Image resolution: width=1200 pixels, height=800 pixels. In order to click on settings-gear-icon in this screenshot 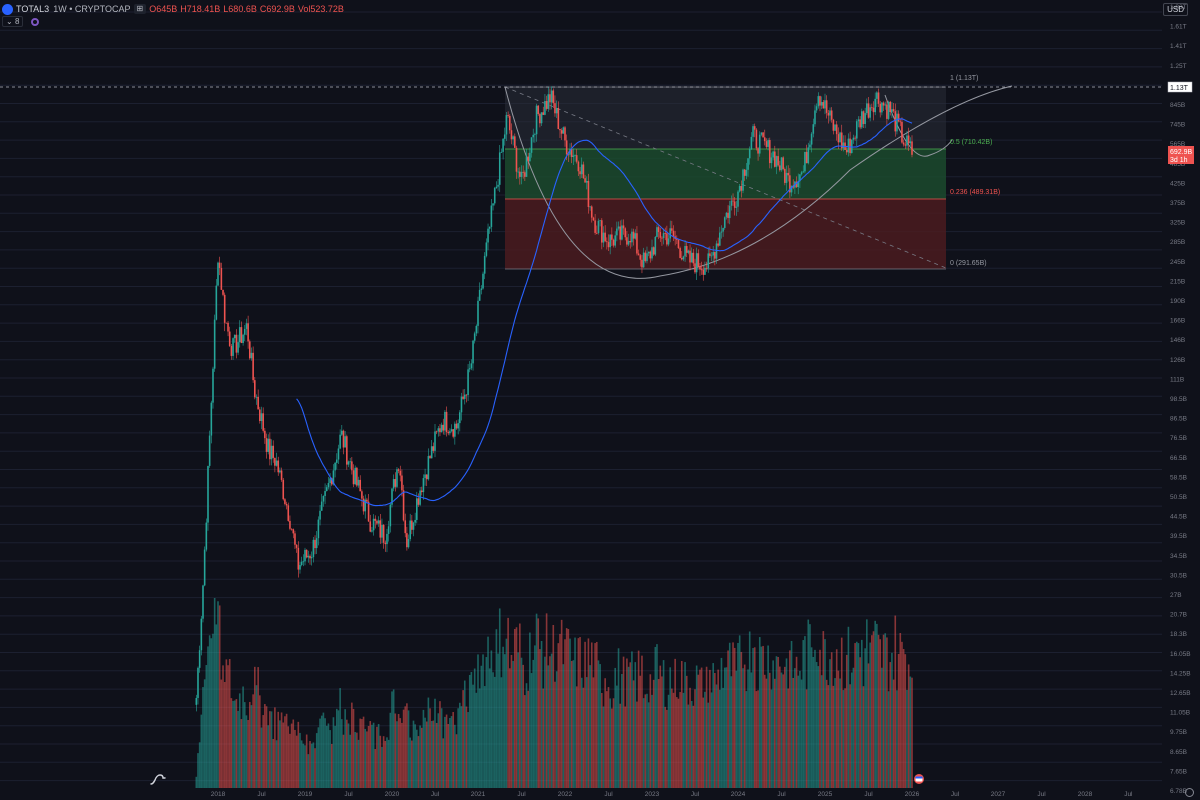, I will do `click(1189, 792)`.